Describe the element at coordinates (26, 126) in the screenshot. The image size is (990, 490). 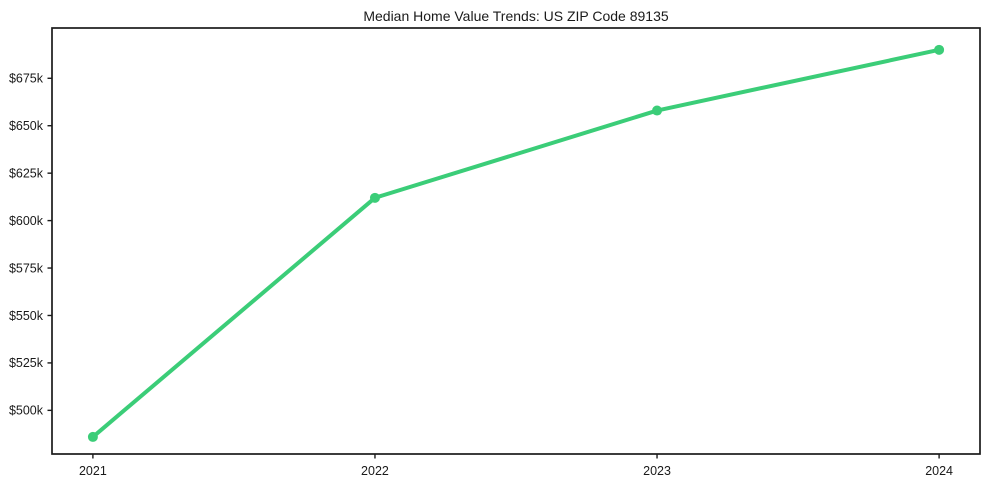
I see `y-axis-tick-label: $650k` at that location.